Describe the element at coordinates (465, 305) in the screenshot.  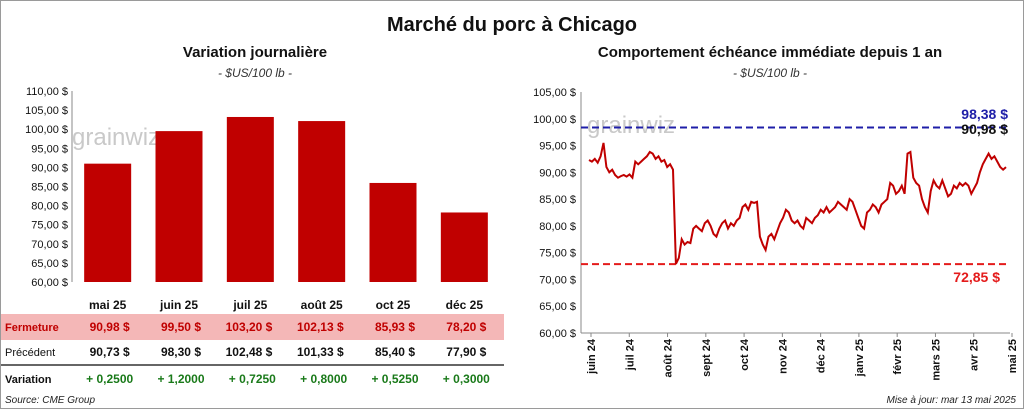
I see `x-category-label: déc 25` at that location.